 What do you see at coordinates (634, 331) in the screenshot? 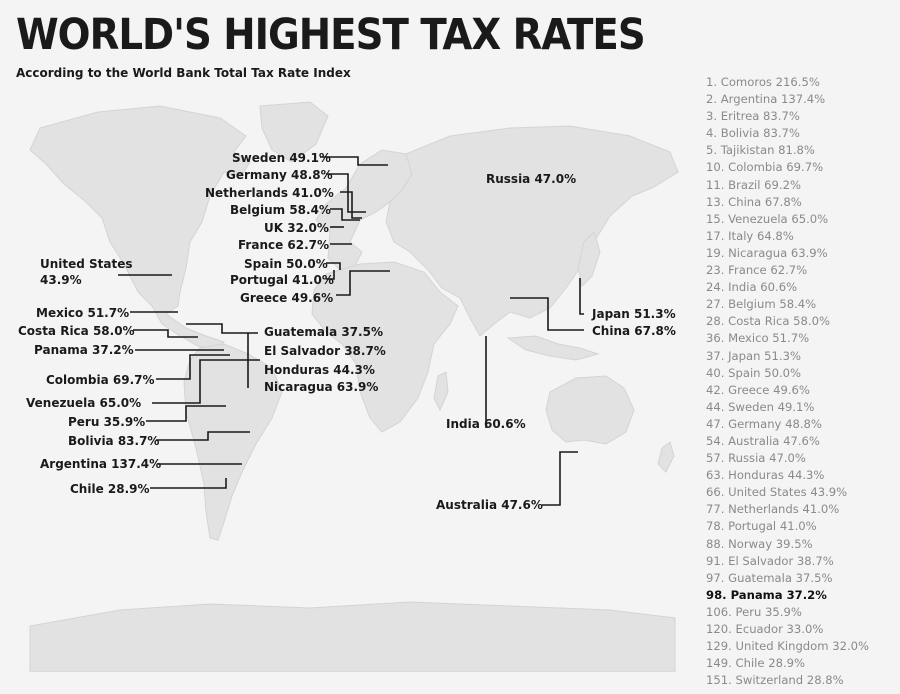
I see `label-china: China 67.8%` at bounding box center [634, 331].